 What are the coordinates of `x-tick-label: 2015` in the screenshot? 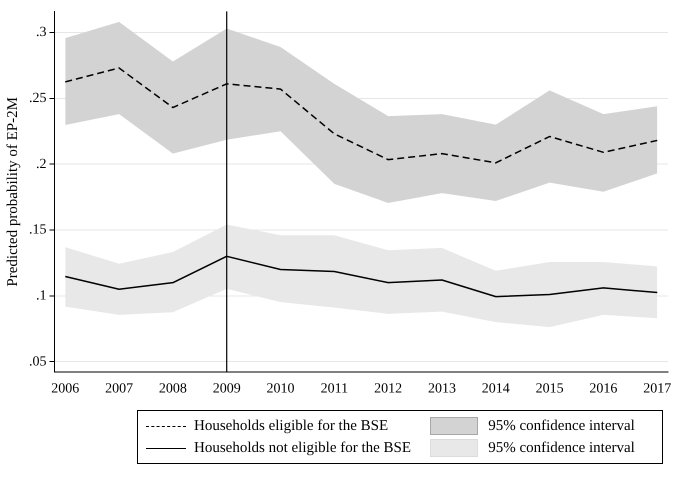 It's located at (550, 388).